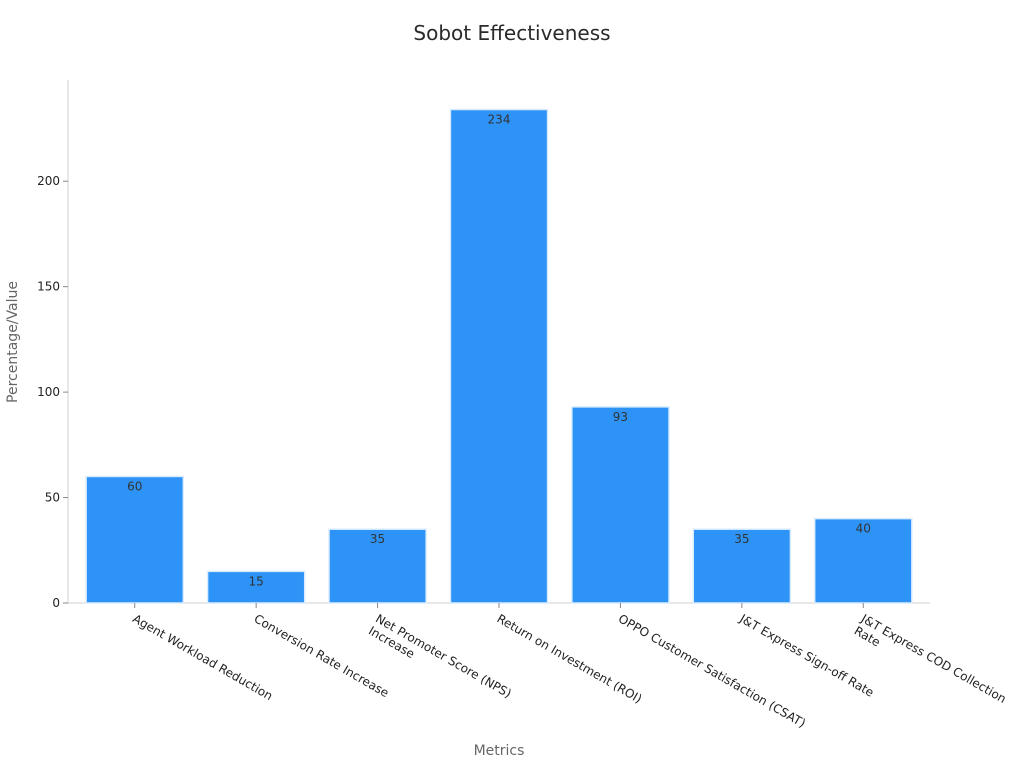  I want to click on x-tick-label: J&T Express Sign-off Rate, so click(806, 655).